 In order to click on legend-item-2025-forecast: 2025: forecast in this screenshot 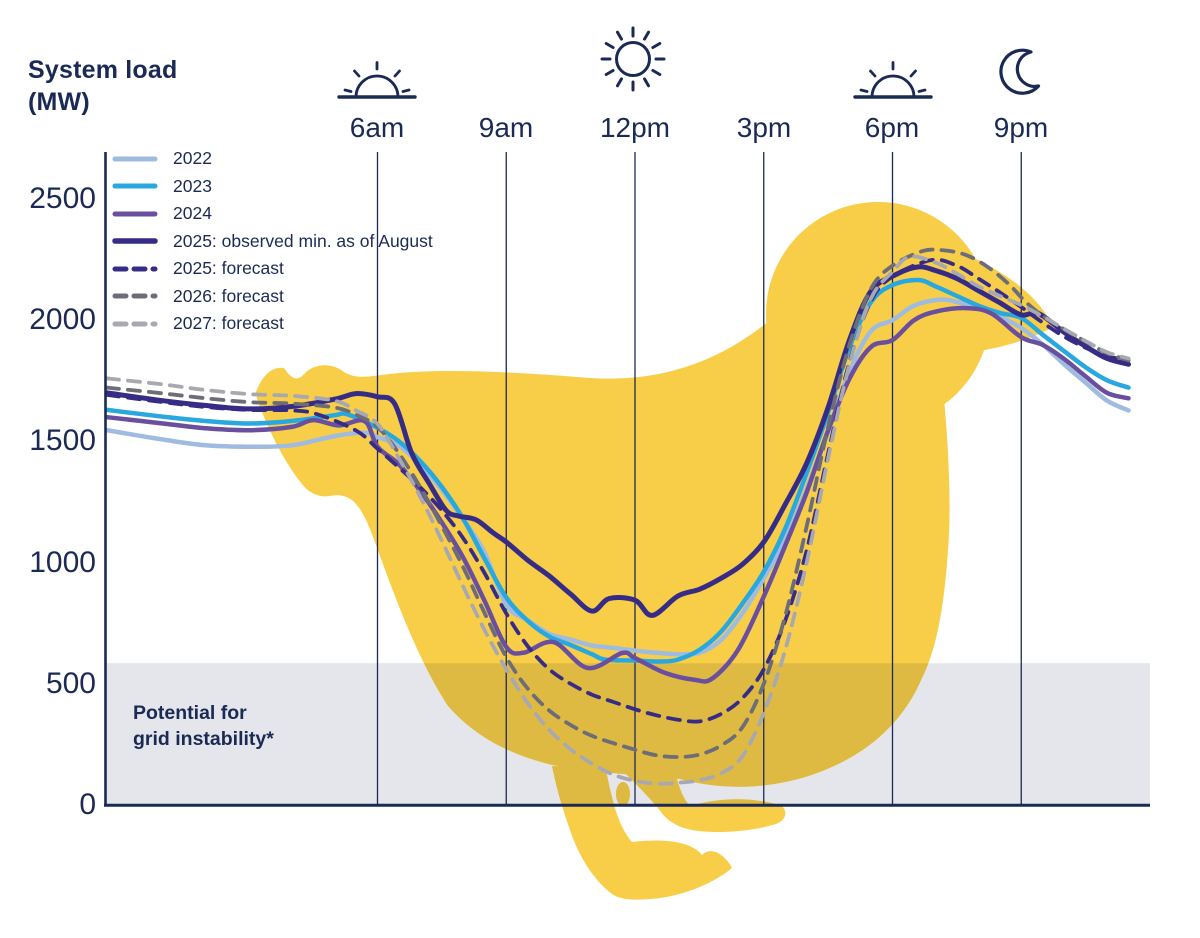, I will do `click(272, 269)`.